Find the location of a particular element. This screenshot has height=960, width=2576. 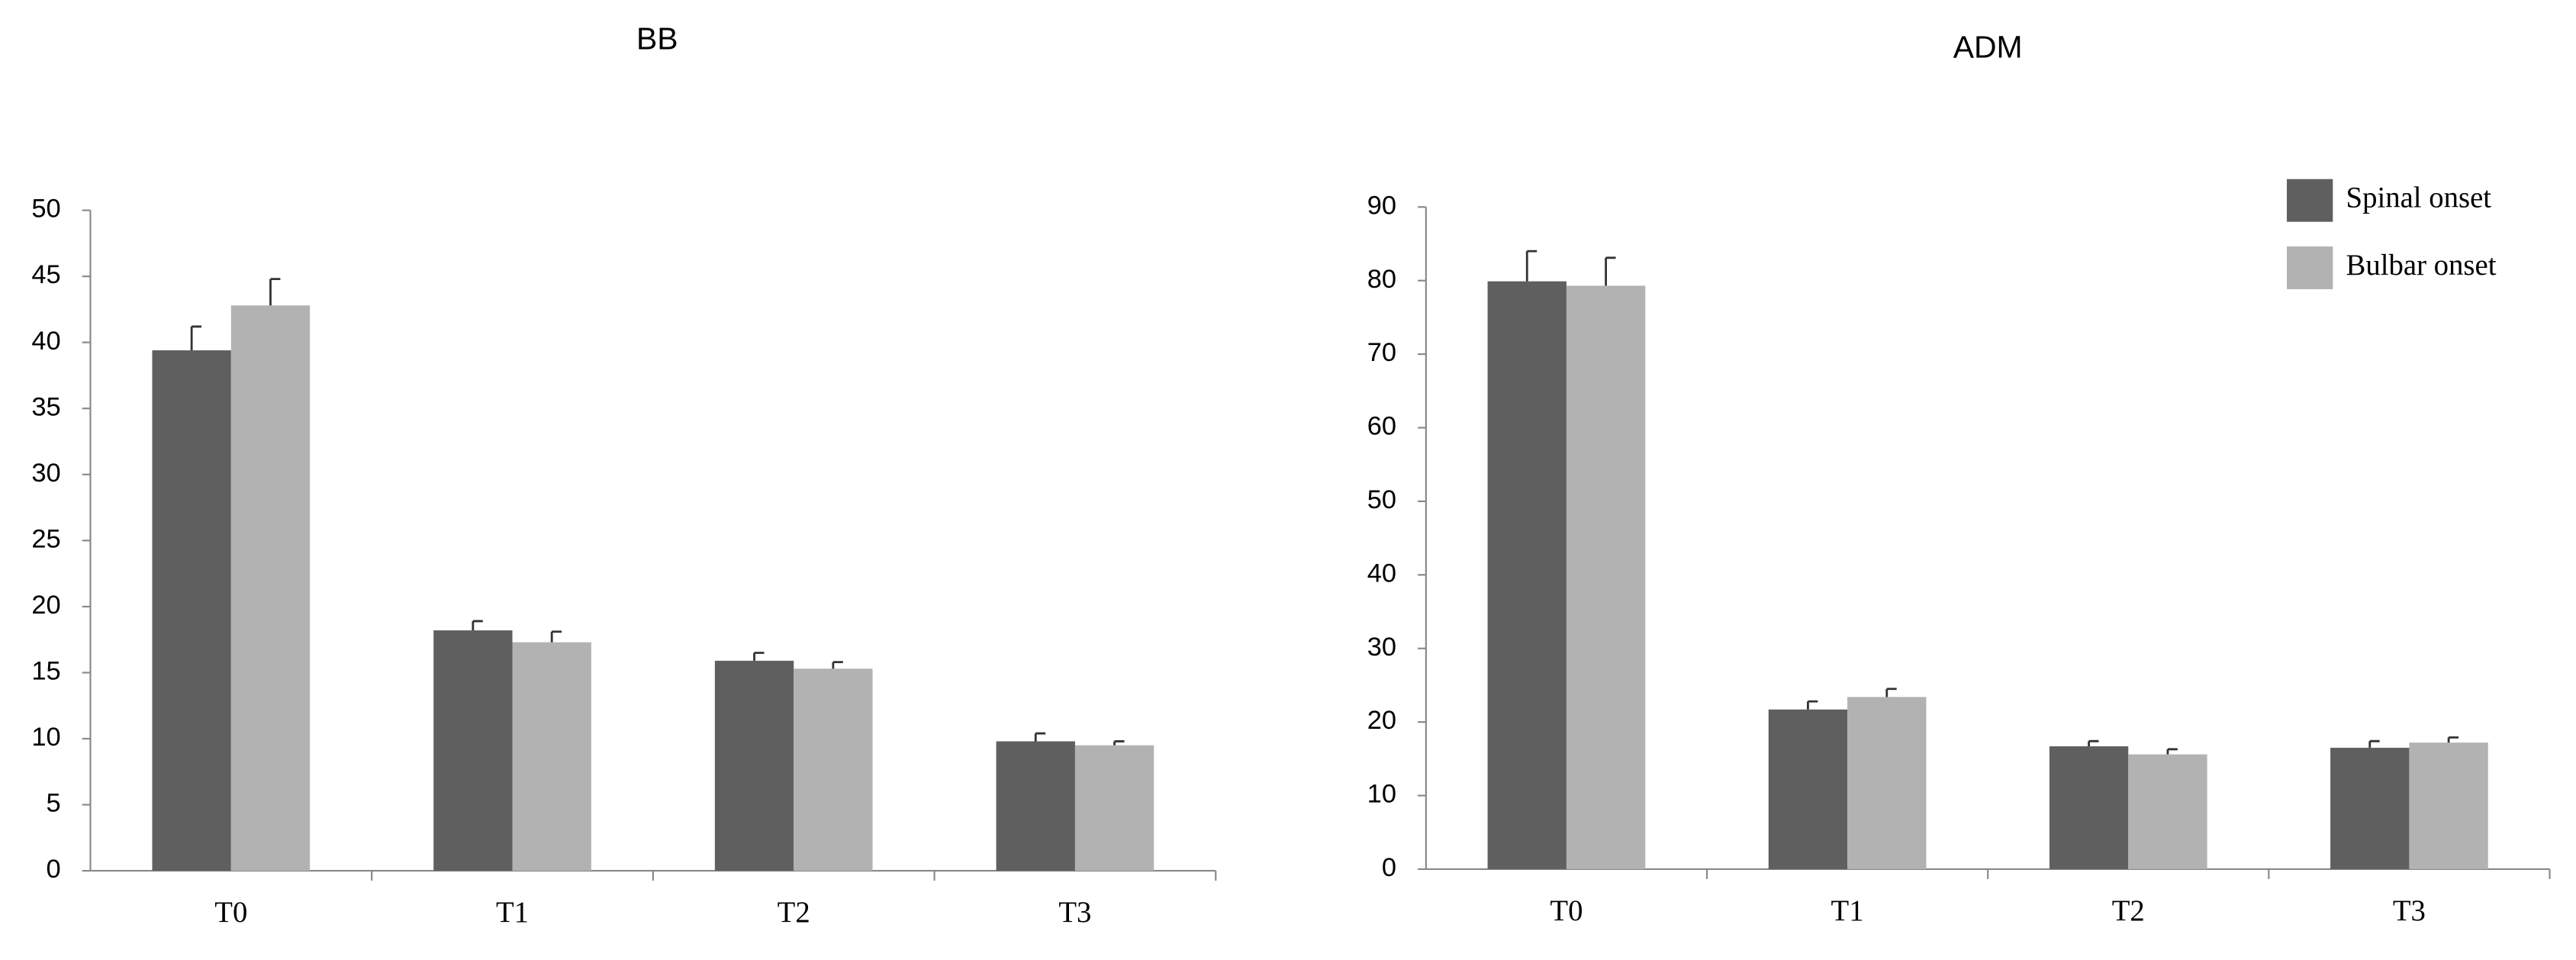

legend-label: Bulbar onset is located at coordinates (2421, 265).